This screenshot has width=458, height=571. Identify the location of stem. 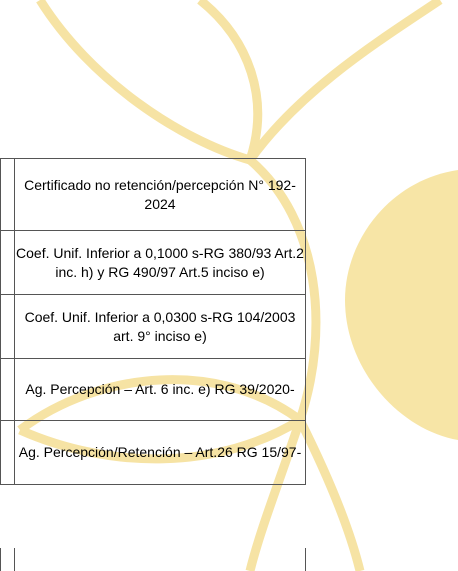
(330, 494).